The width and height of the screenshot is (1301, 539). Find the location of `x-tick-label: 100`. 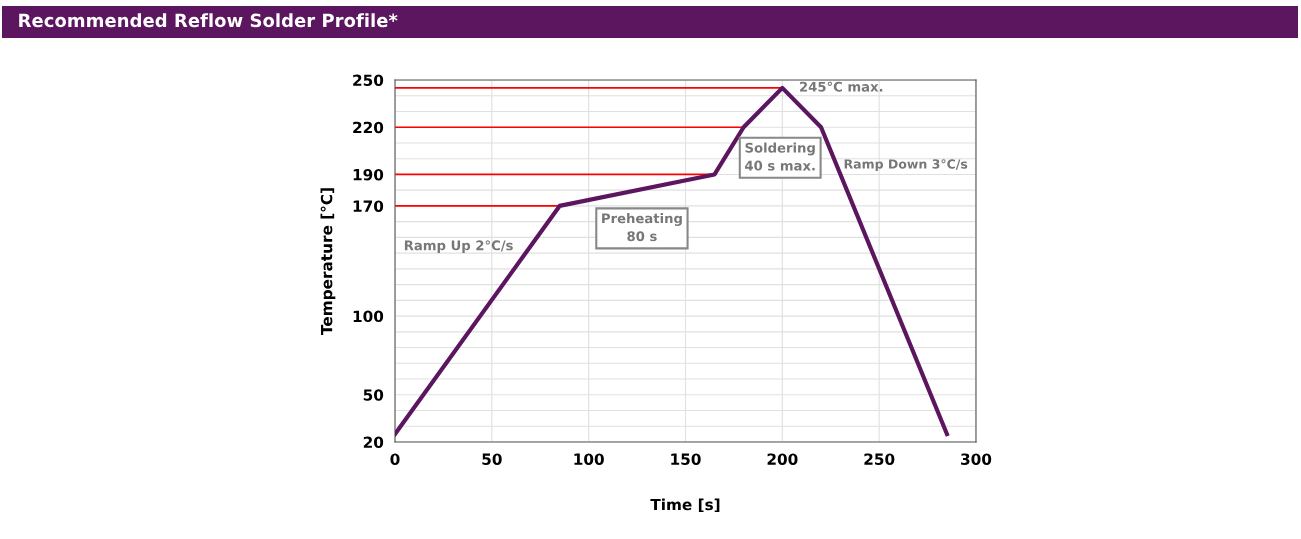

x-tick-label: 100 is located at coordinates (589, 459).